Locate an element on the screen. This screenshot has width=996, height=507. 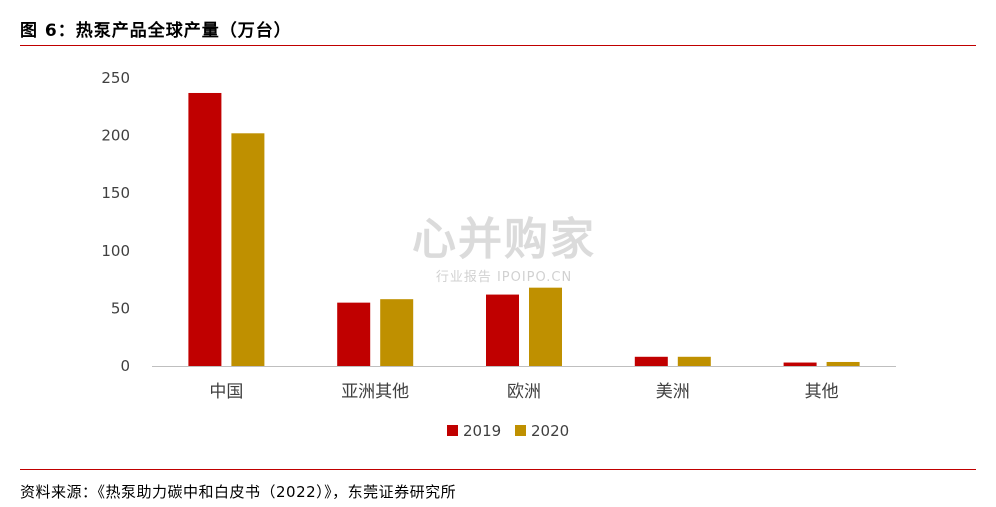
y-tick-label: 0 is located at coordinates (125, 366).